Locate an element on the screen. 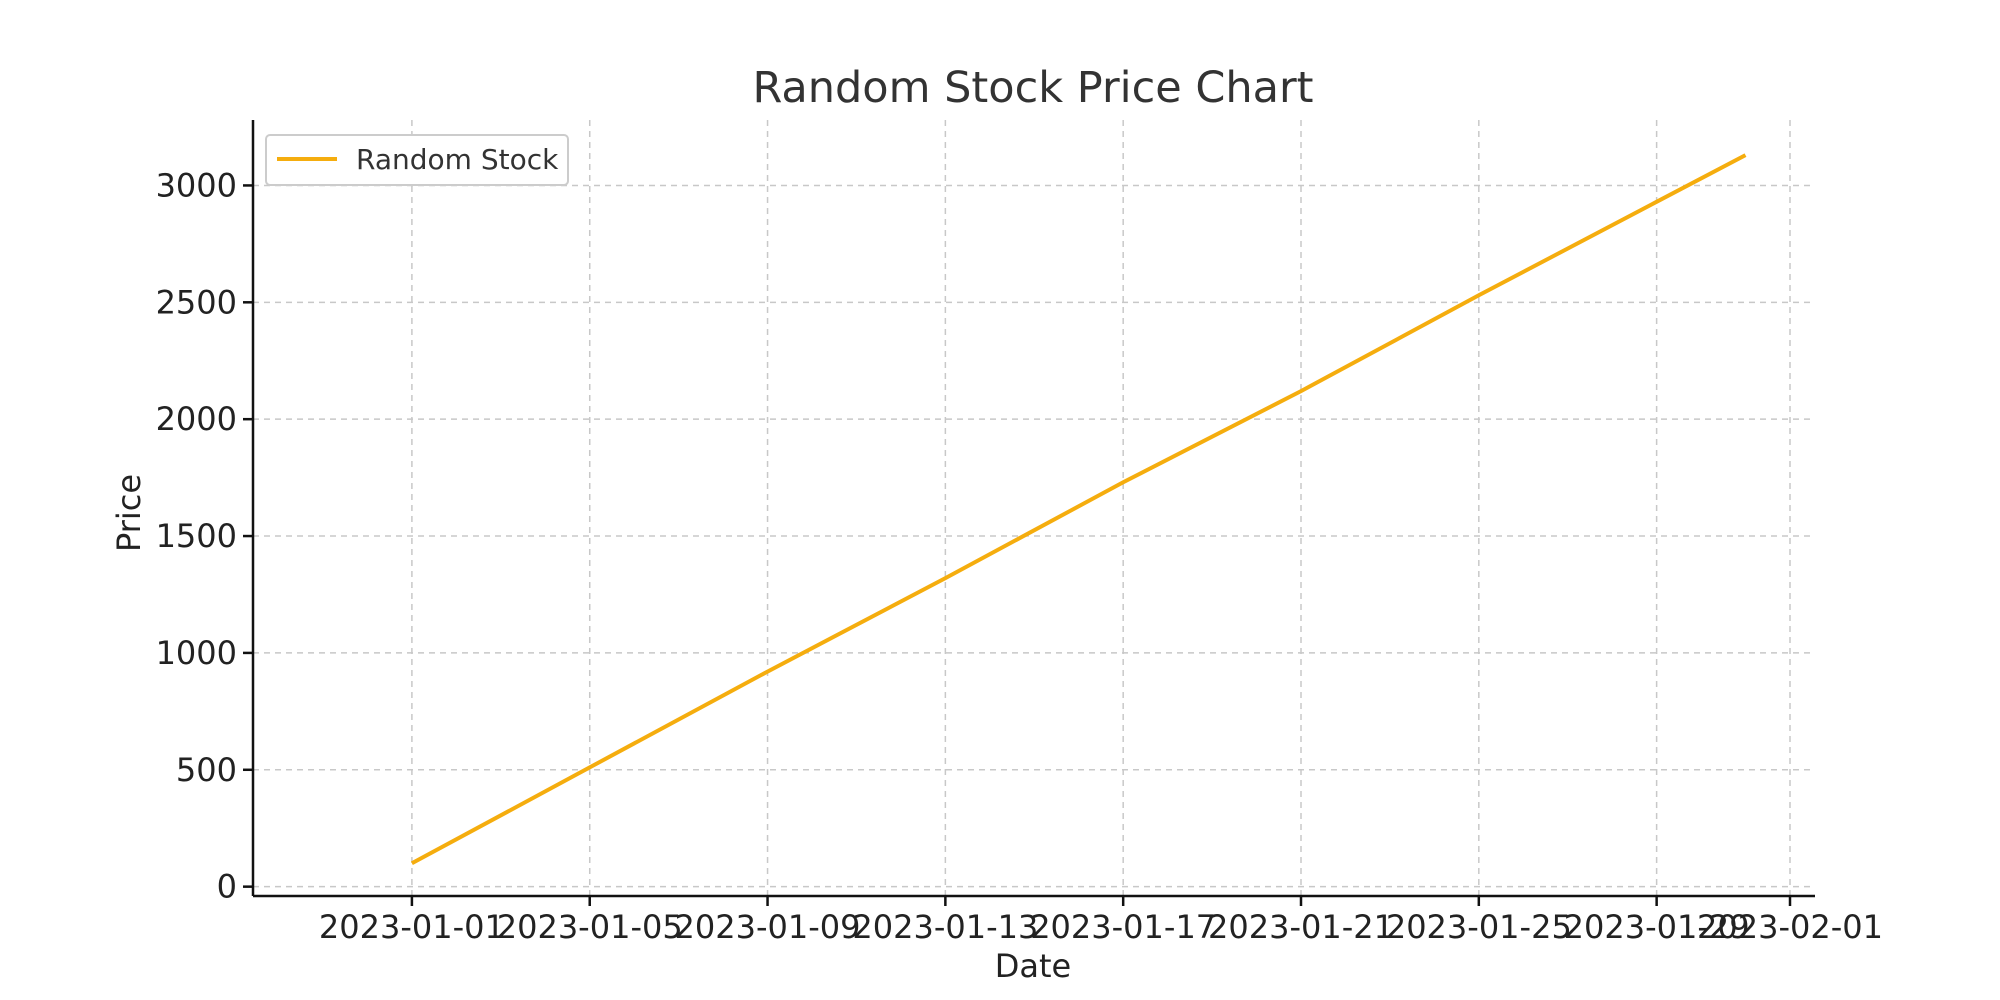 Image resolution: width=2000 pixels, height=1000 pixels. y-tick-label: 2500 is located at coordinates (196, 302).